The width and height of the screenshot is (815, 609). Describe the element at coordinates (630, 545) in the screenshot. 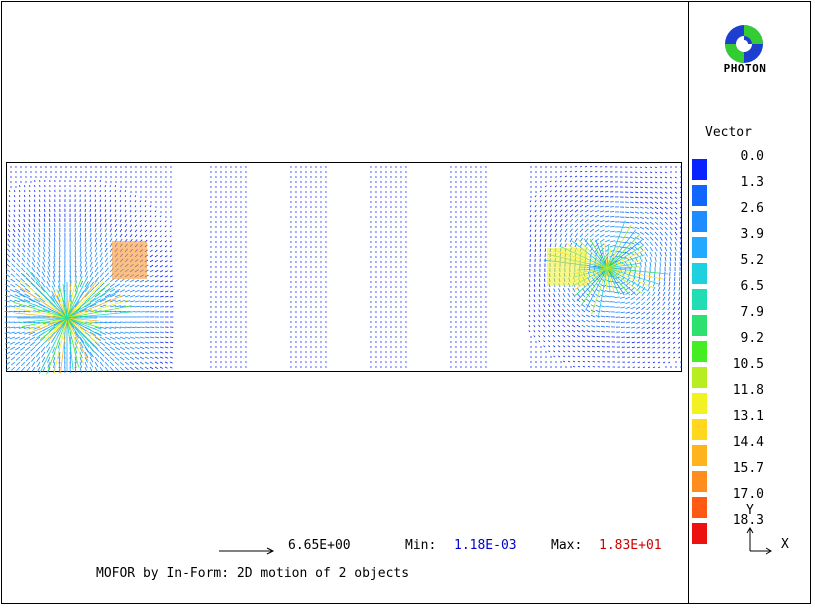

I see `max-value: 1.83E+01` at that location.